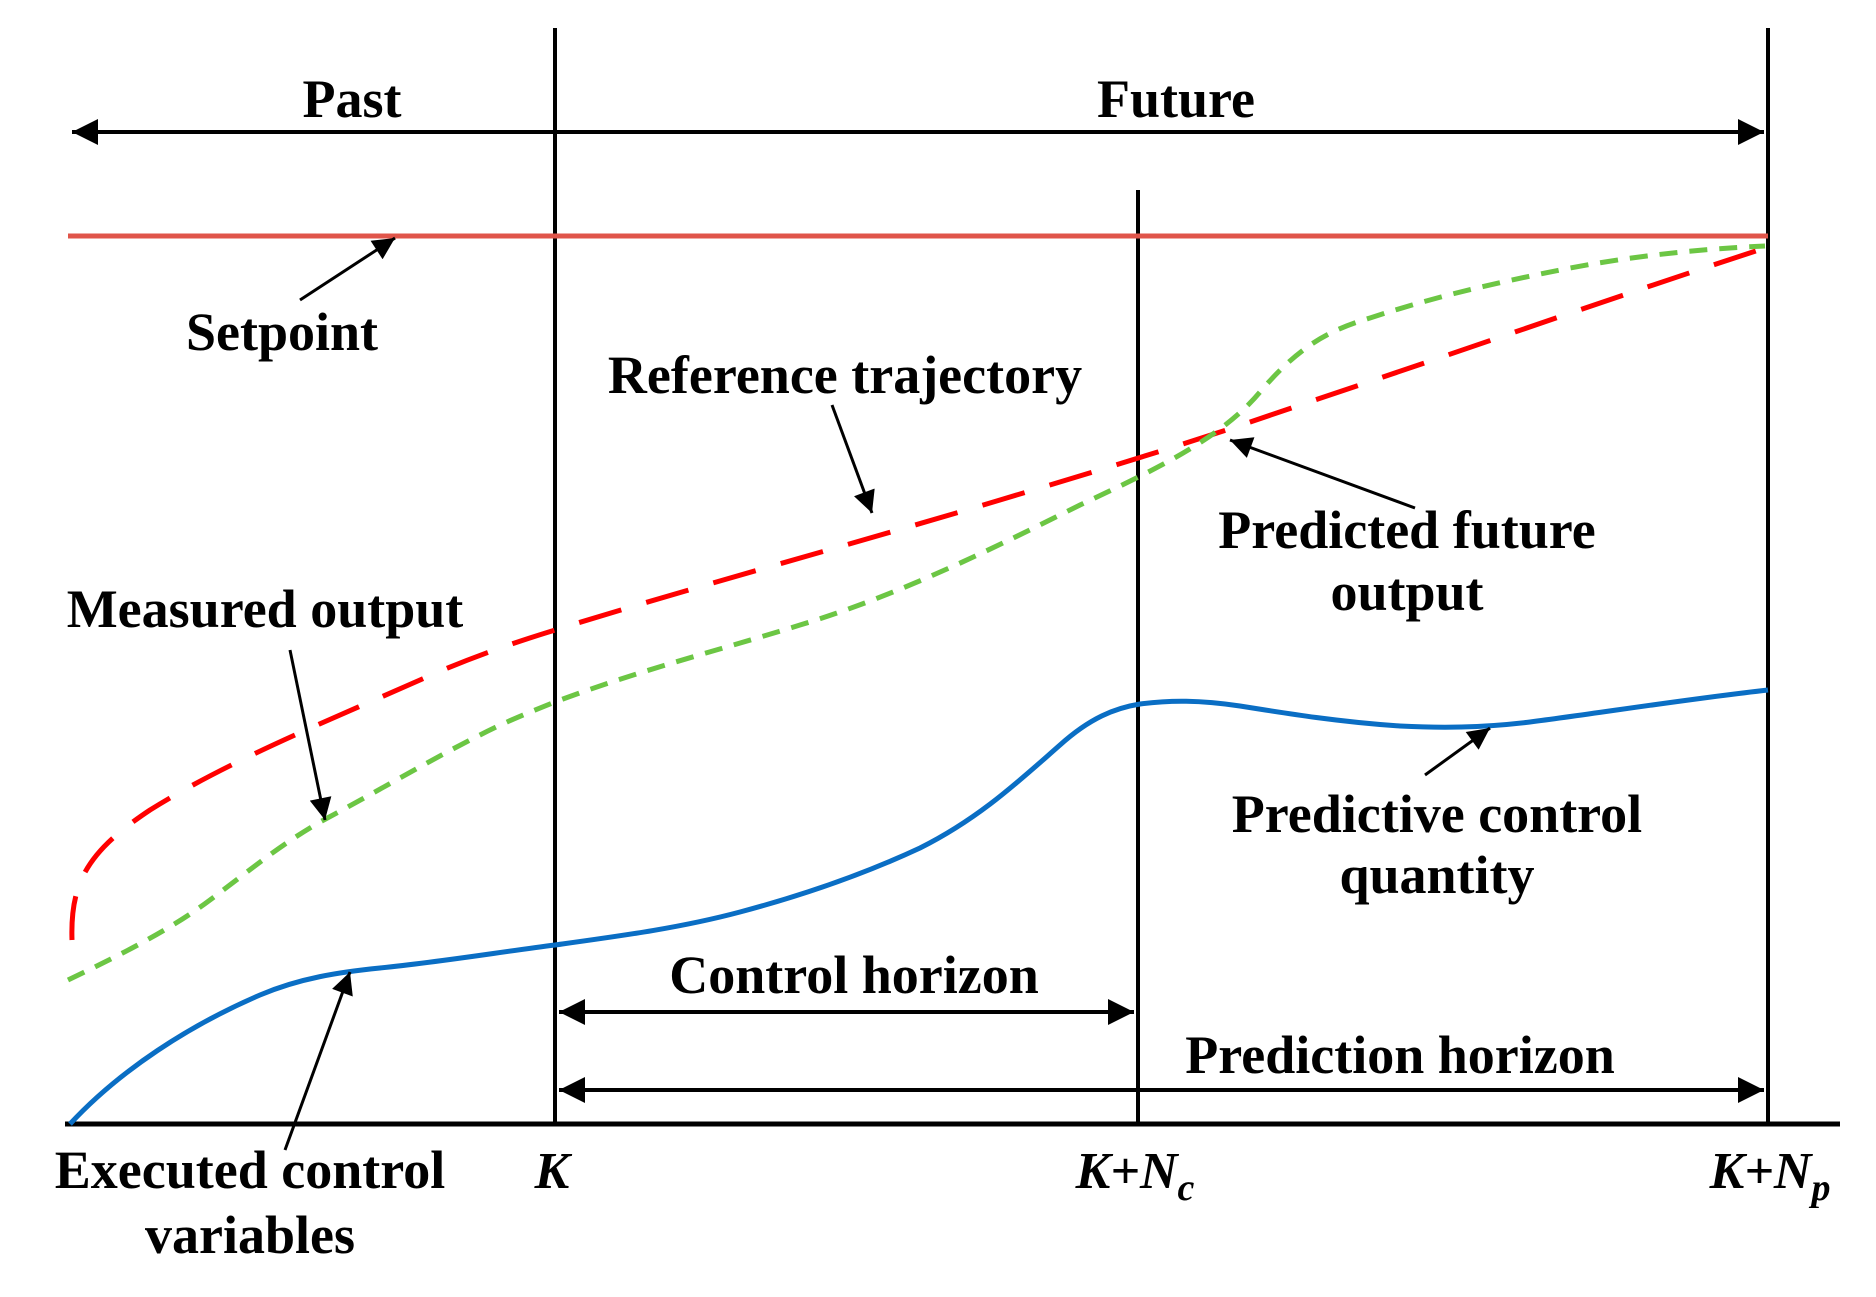  What do you see at coordinates (1406, 530) in the screenshot?
I see `predicted-future-output-label-line1: Predicted future` at bounding box center [1406, 530].